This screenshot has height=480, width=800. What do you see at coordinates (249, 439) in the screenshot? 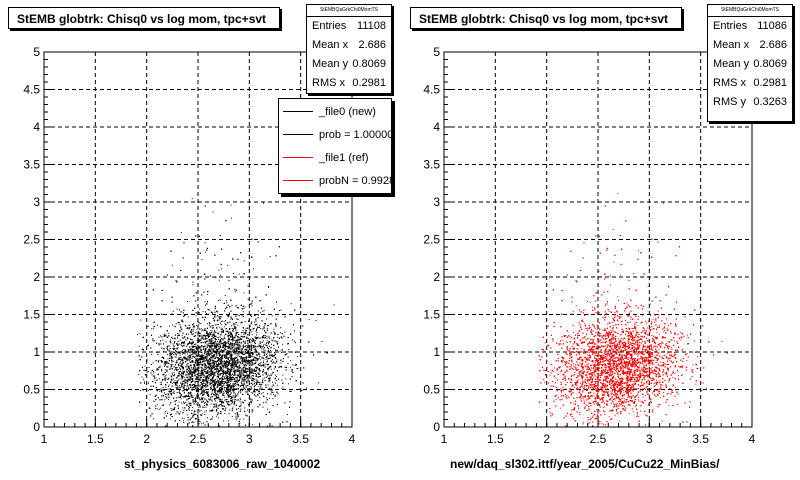
I see `x-tick-label: 3` at bounding box center [249, 439].